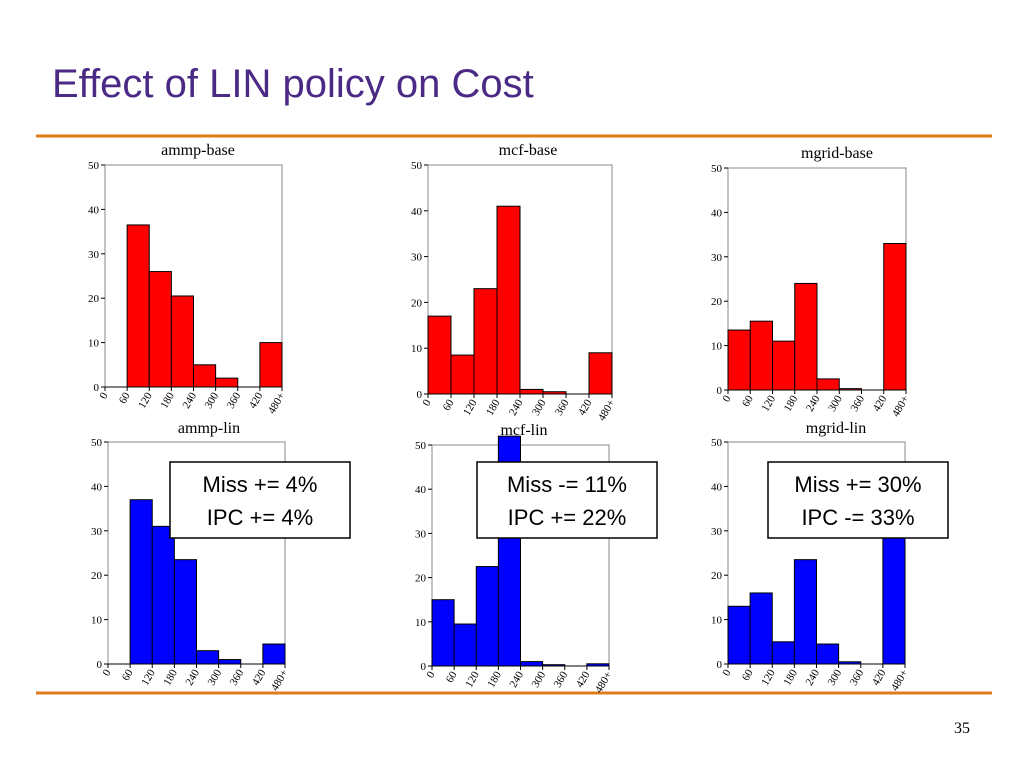  What do you see at coordinates (567, 484) in the screenshot?
I see `annotation-text: Miss -= 11%` at bounding box center [567, 484].